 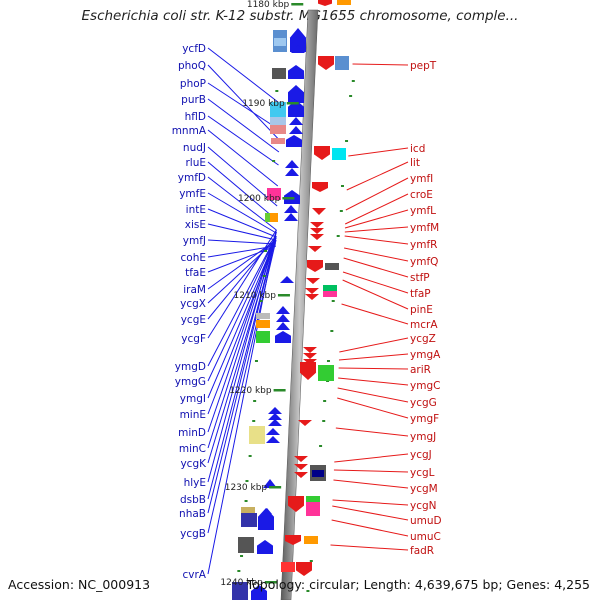 I want to click on gene-label-phoQ: phoQ, so click(x=192, y=66).